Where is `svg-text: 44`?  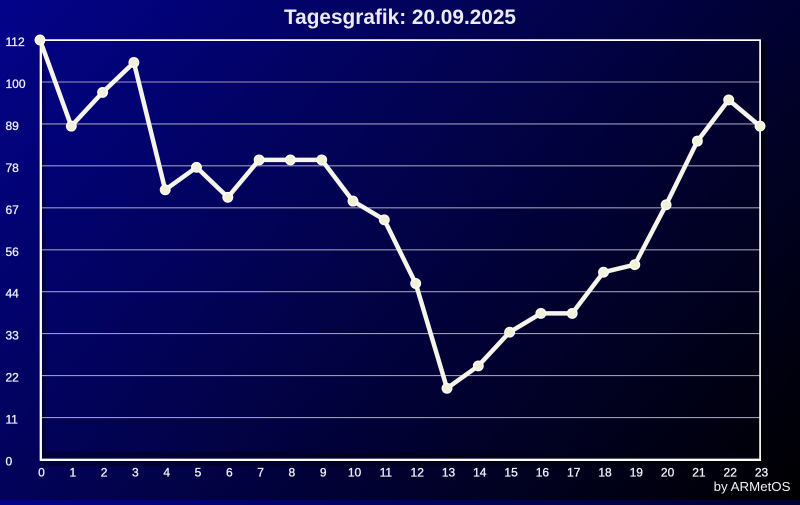 svg-text: 44 is located at coordinates (13, 294).